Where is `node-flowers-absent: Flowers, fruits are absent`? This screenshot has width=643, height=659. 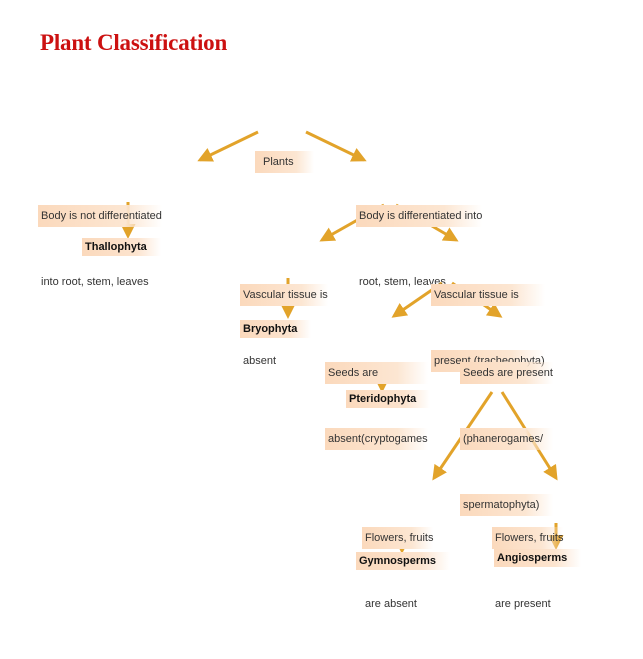
node-flowers-absent: Flowers, fruits are absent is located at coordinates (398, 571).